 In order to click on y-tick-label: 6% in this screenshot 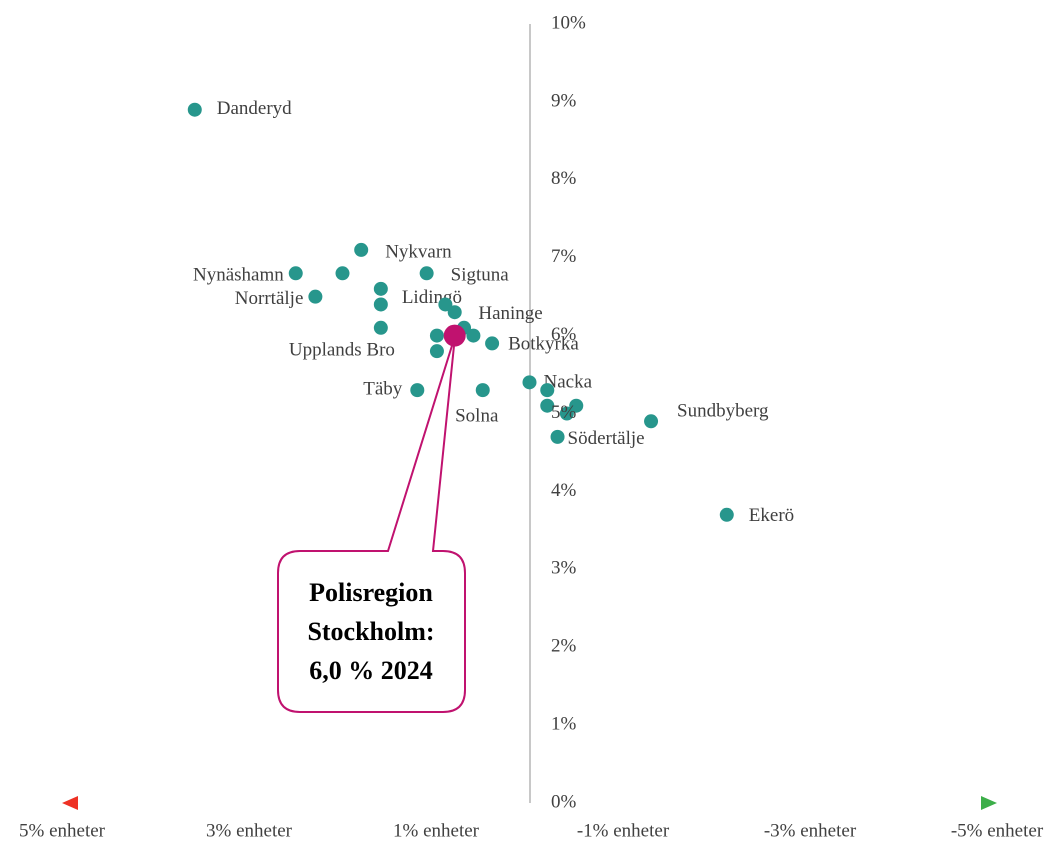, I will do `click(564, 334)`.